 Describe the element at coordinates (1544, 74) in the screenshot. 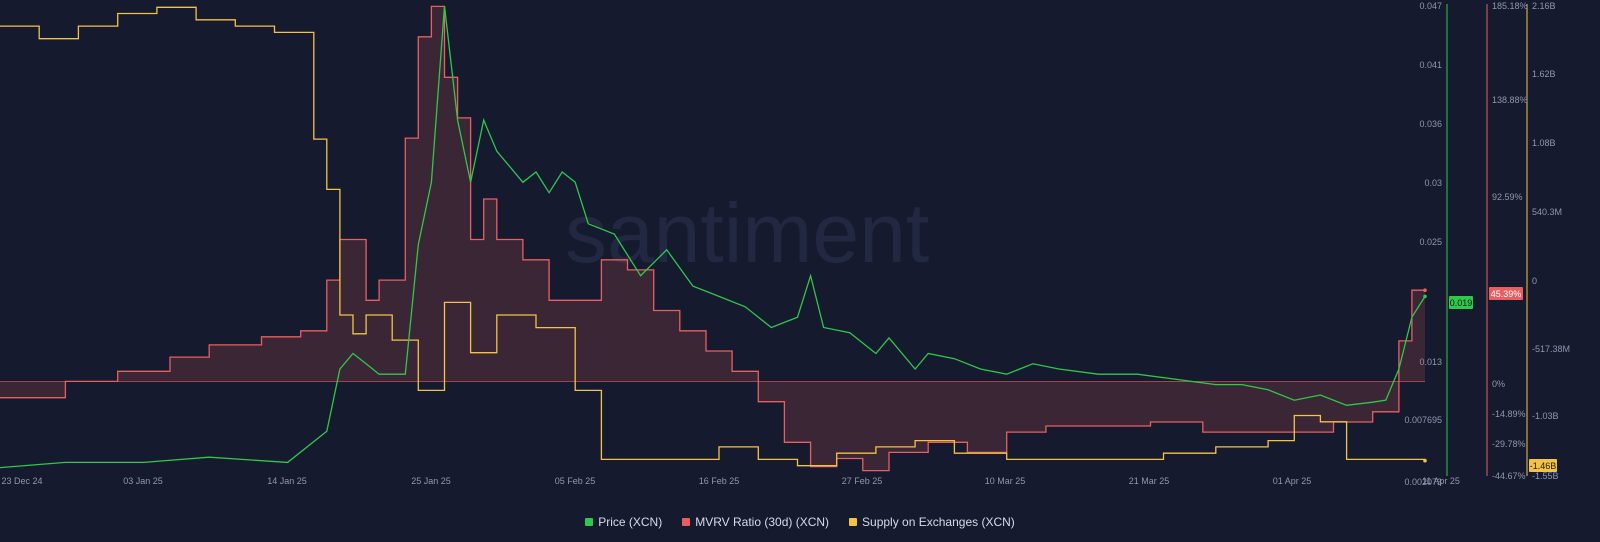

I see `supply-tick-label: 1.62B` at that location.